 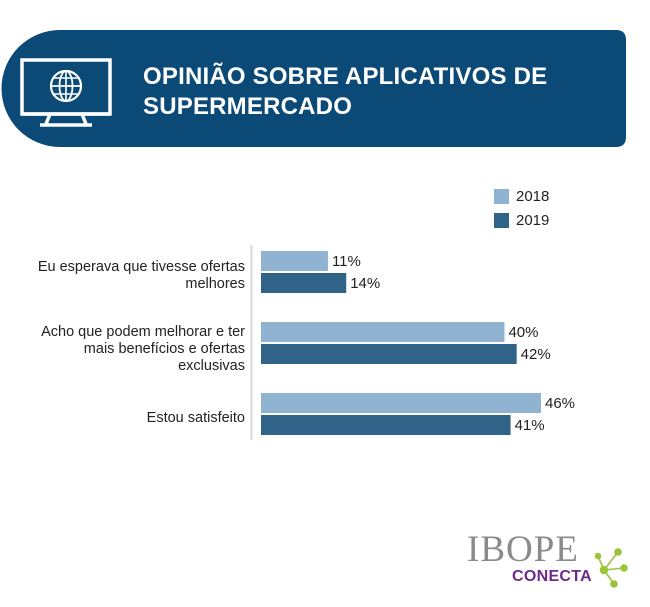 I want to click on category-label-ofertas: Eu esperava que tivesse ofertas melhores, so click(x=141, y=275).